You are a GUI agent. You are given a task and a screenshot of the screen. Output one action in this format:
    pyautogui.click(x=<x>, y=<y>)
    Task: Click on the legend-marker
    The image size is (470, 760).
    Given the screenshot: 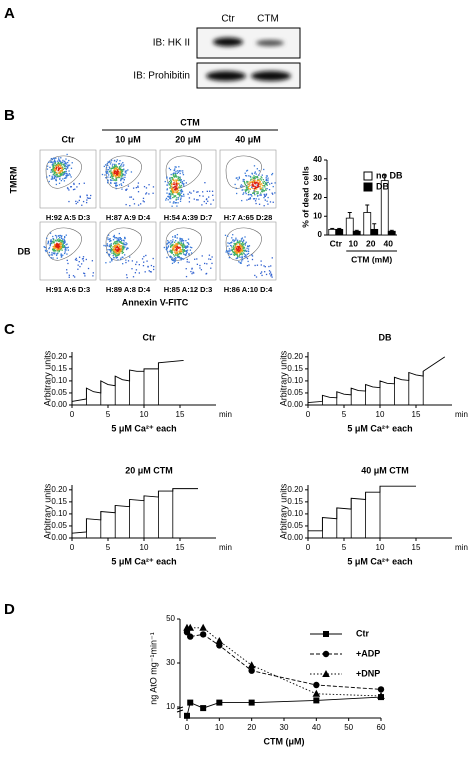 What is the action you would take?
    pyautogui.click(x=326, y=634)
    